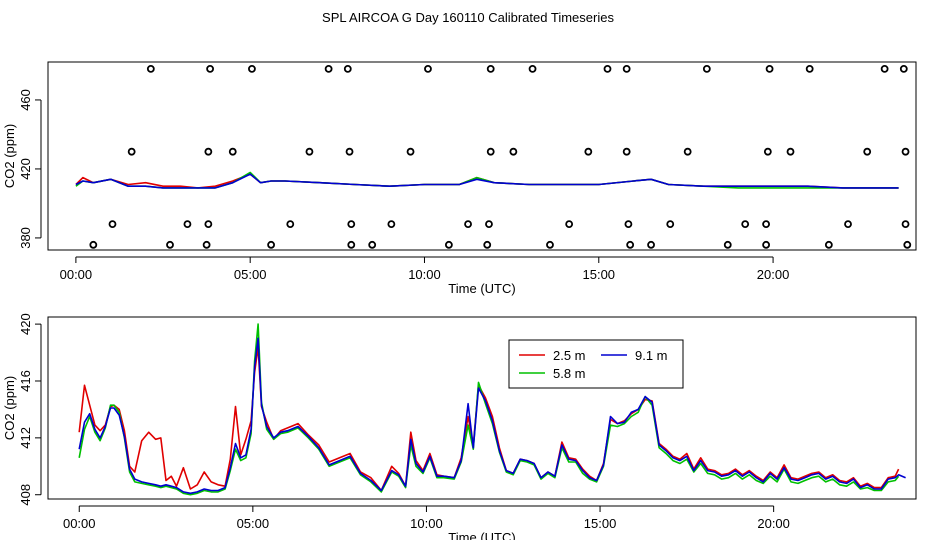 The height and width of the screenshot is (545, 936). I want to click on legend-label: 2.5 m, so click(569, 355).